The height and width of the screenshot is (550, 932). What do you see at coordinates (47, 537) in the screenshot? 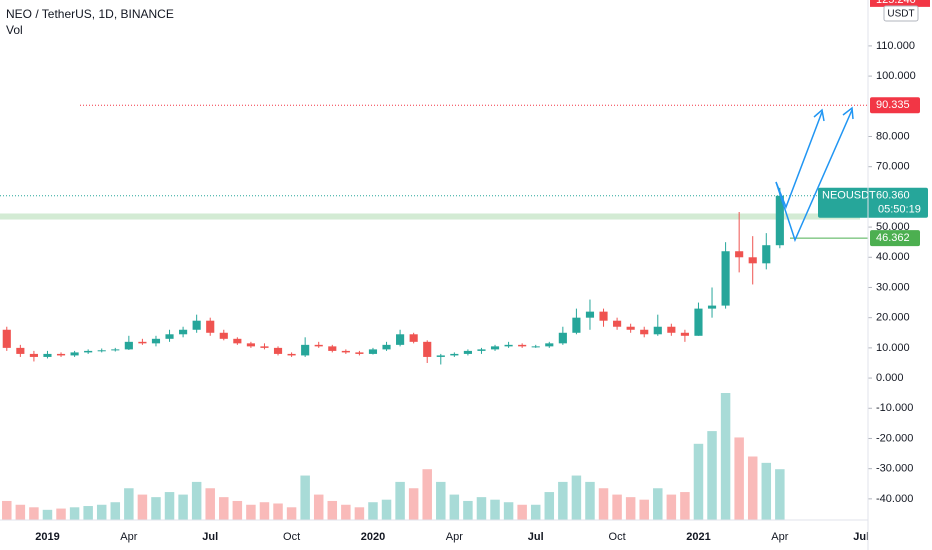
I see `x-tick-label: 2019` at bounding box center [47, 537].